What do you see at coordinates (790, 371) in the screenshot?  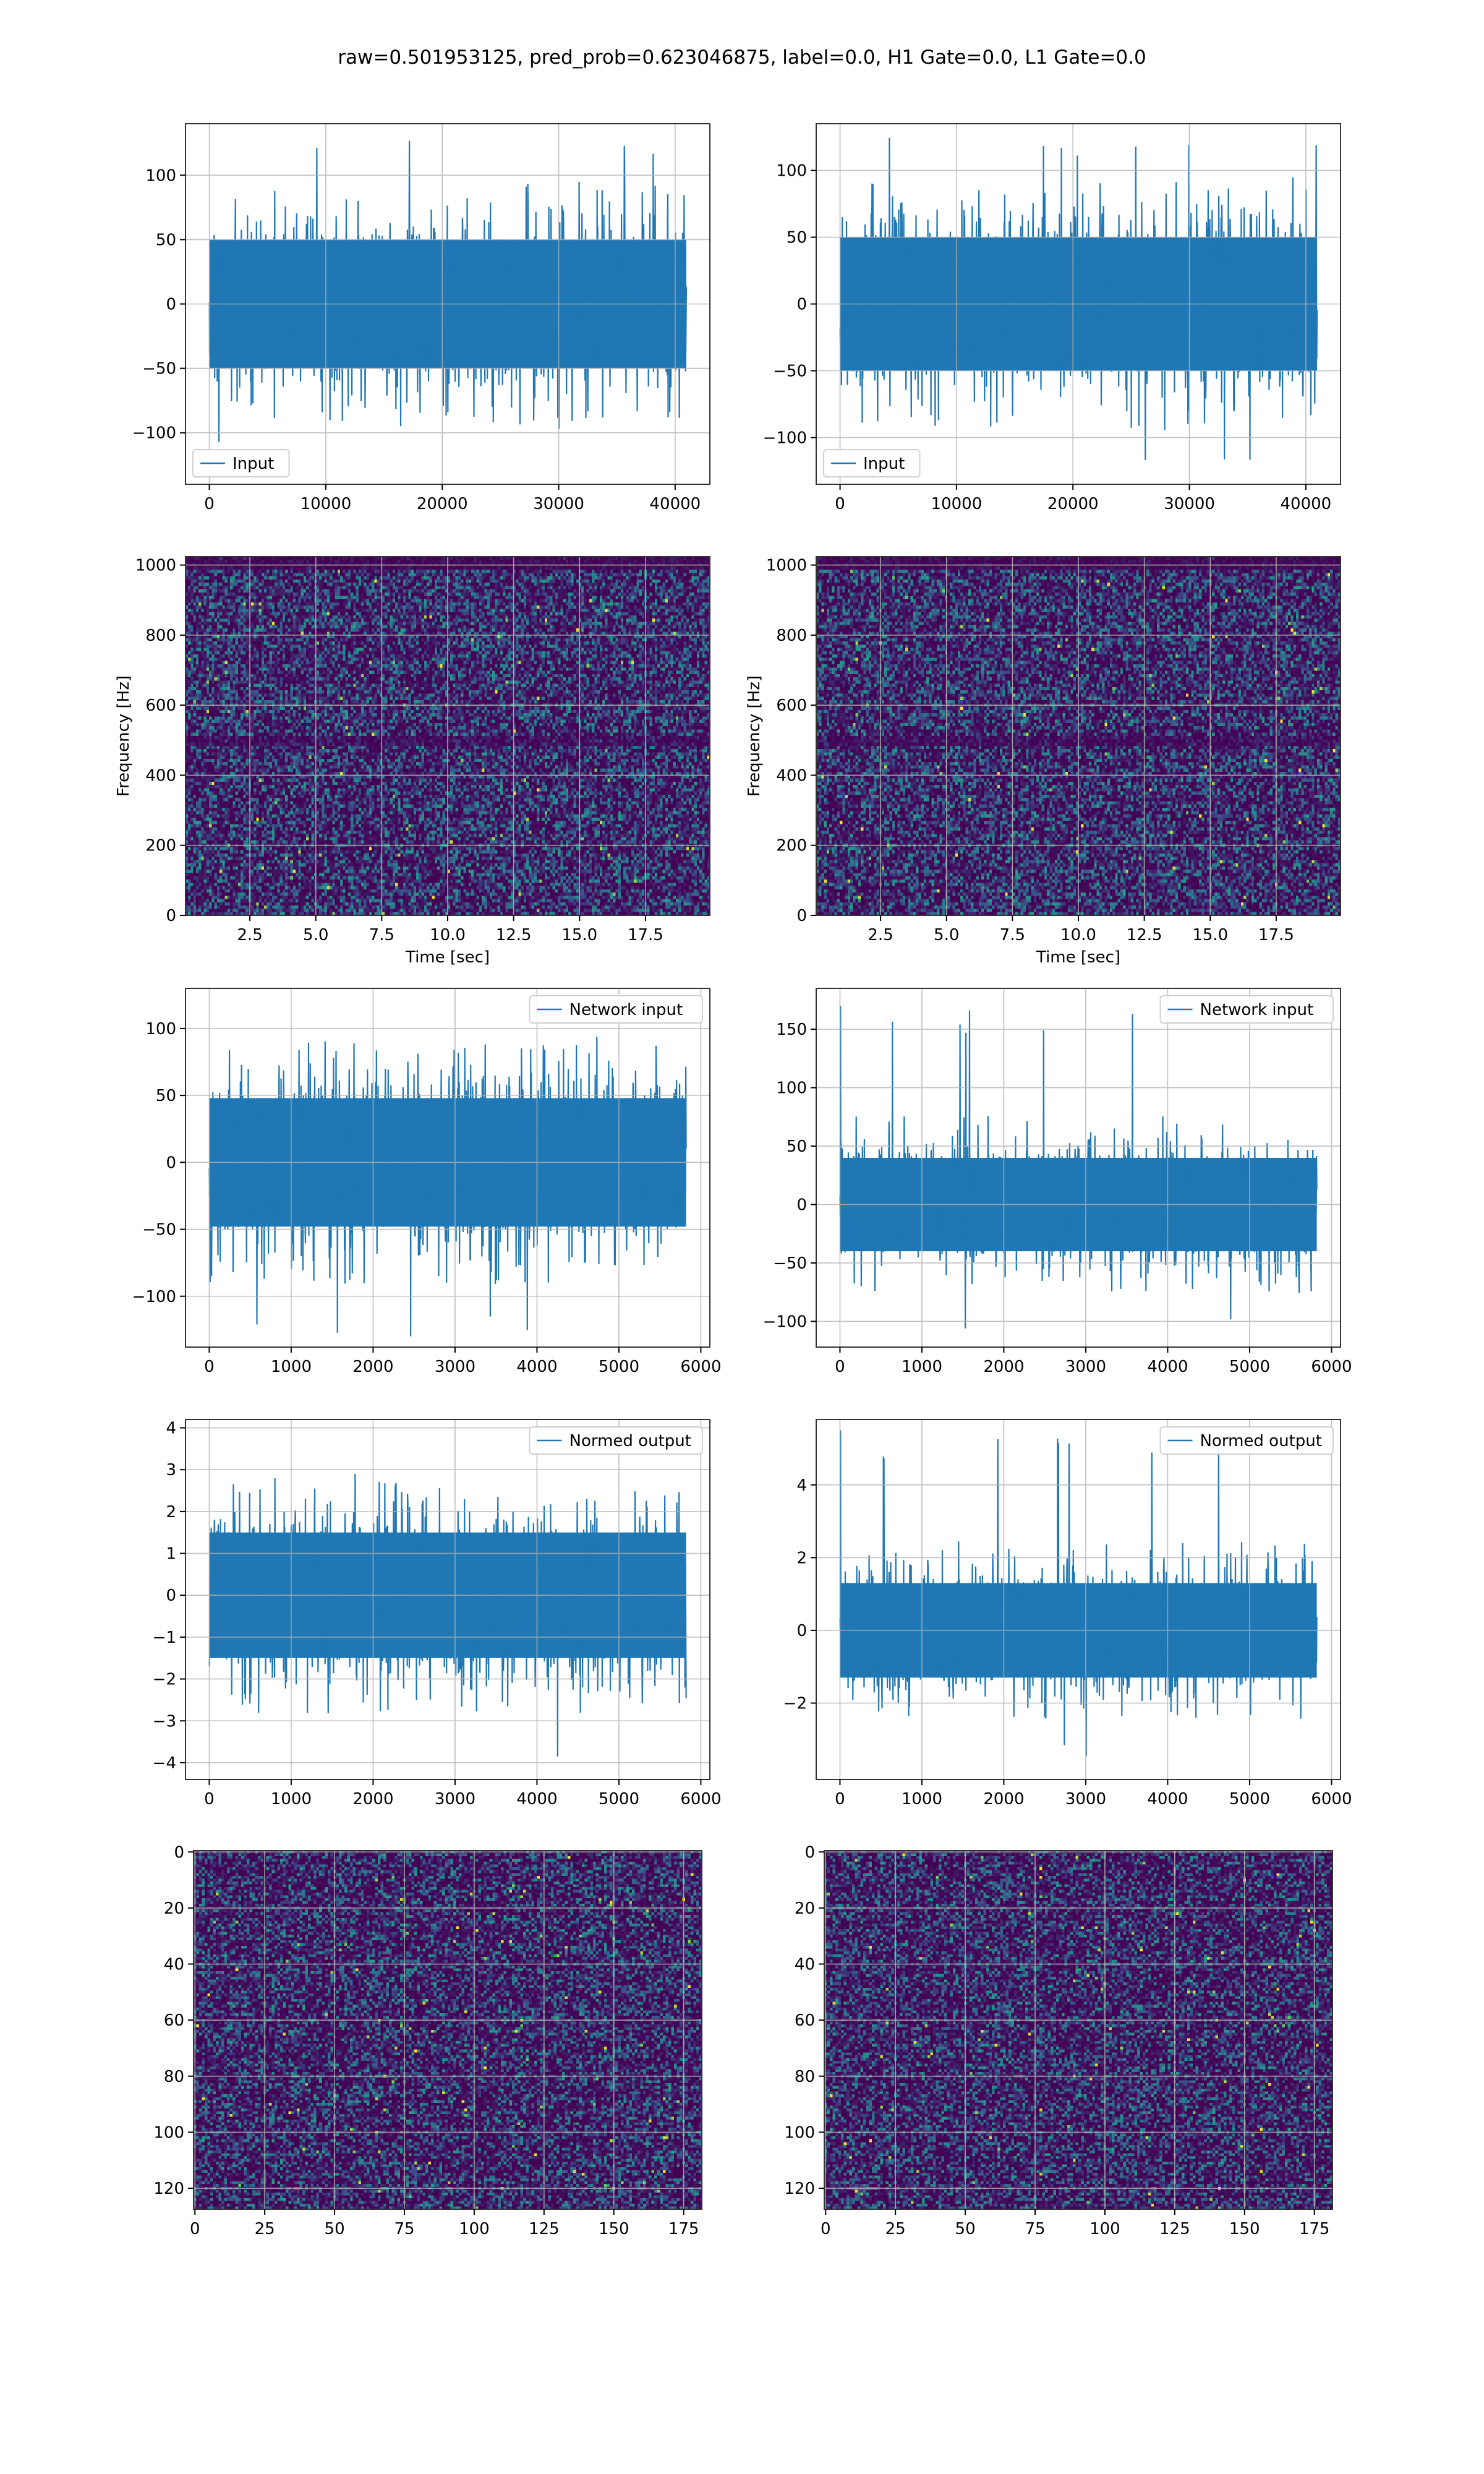 I see `y-tick-label: −50` at bounding box center [790, 371].